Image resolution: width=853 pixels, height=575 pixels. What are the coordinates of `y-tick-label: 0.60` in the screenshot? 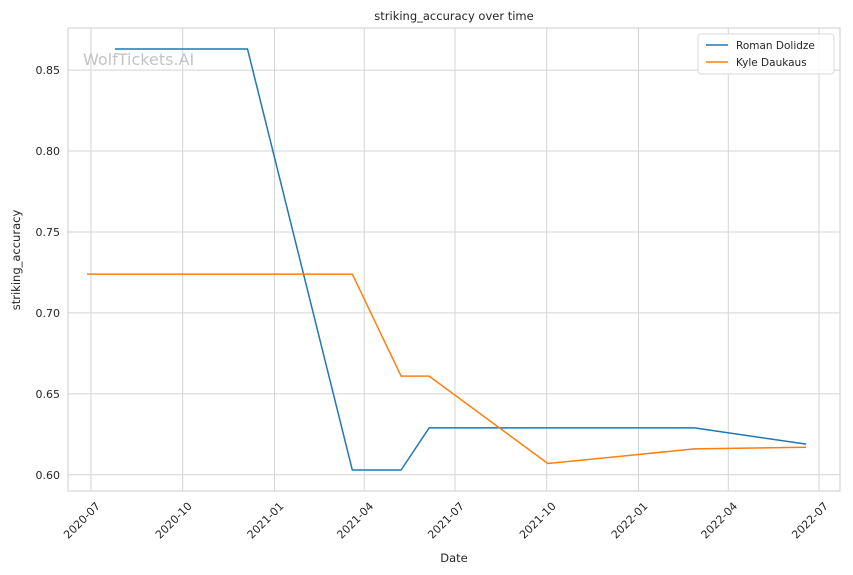 It's located at (48, 475).